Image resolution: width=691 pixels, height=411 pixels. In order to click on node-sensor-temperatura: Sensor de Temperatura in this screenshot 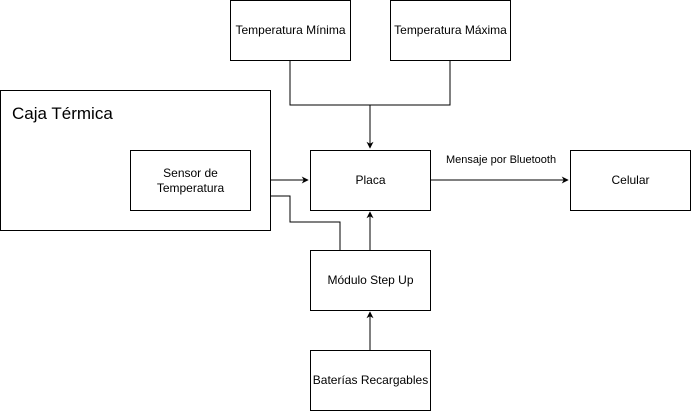, I will do `click(190, 180)`.